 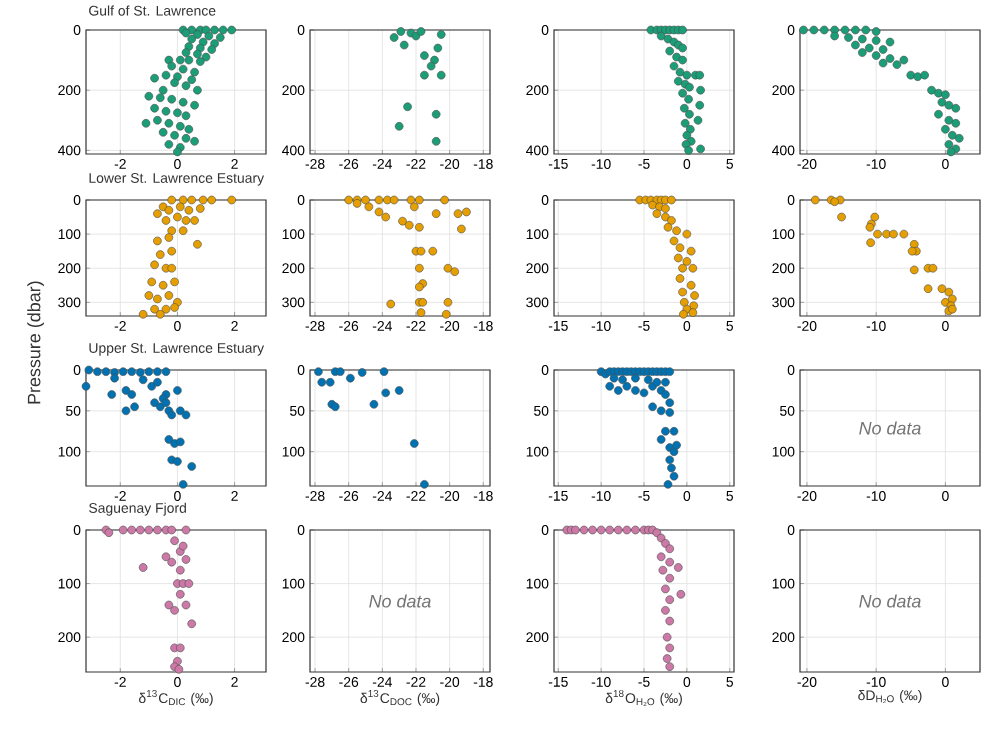 I want to click on y-axis-title: Pressure (dbar), so click(x=35, y=342).